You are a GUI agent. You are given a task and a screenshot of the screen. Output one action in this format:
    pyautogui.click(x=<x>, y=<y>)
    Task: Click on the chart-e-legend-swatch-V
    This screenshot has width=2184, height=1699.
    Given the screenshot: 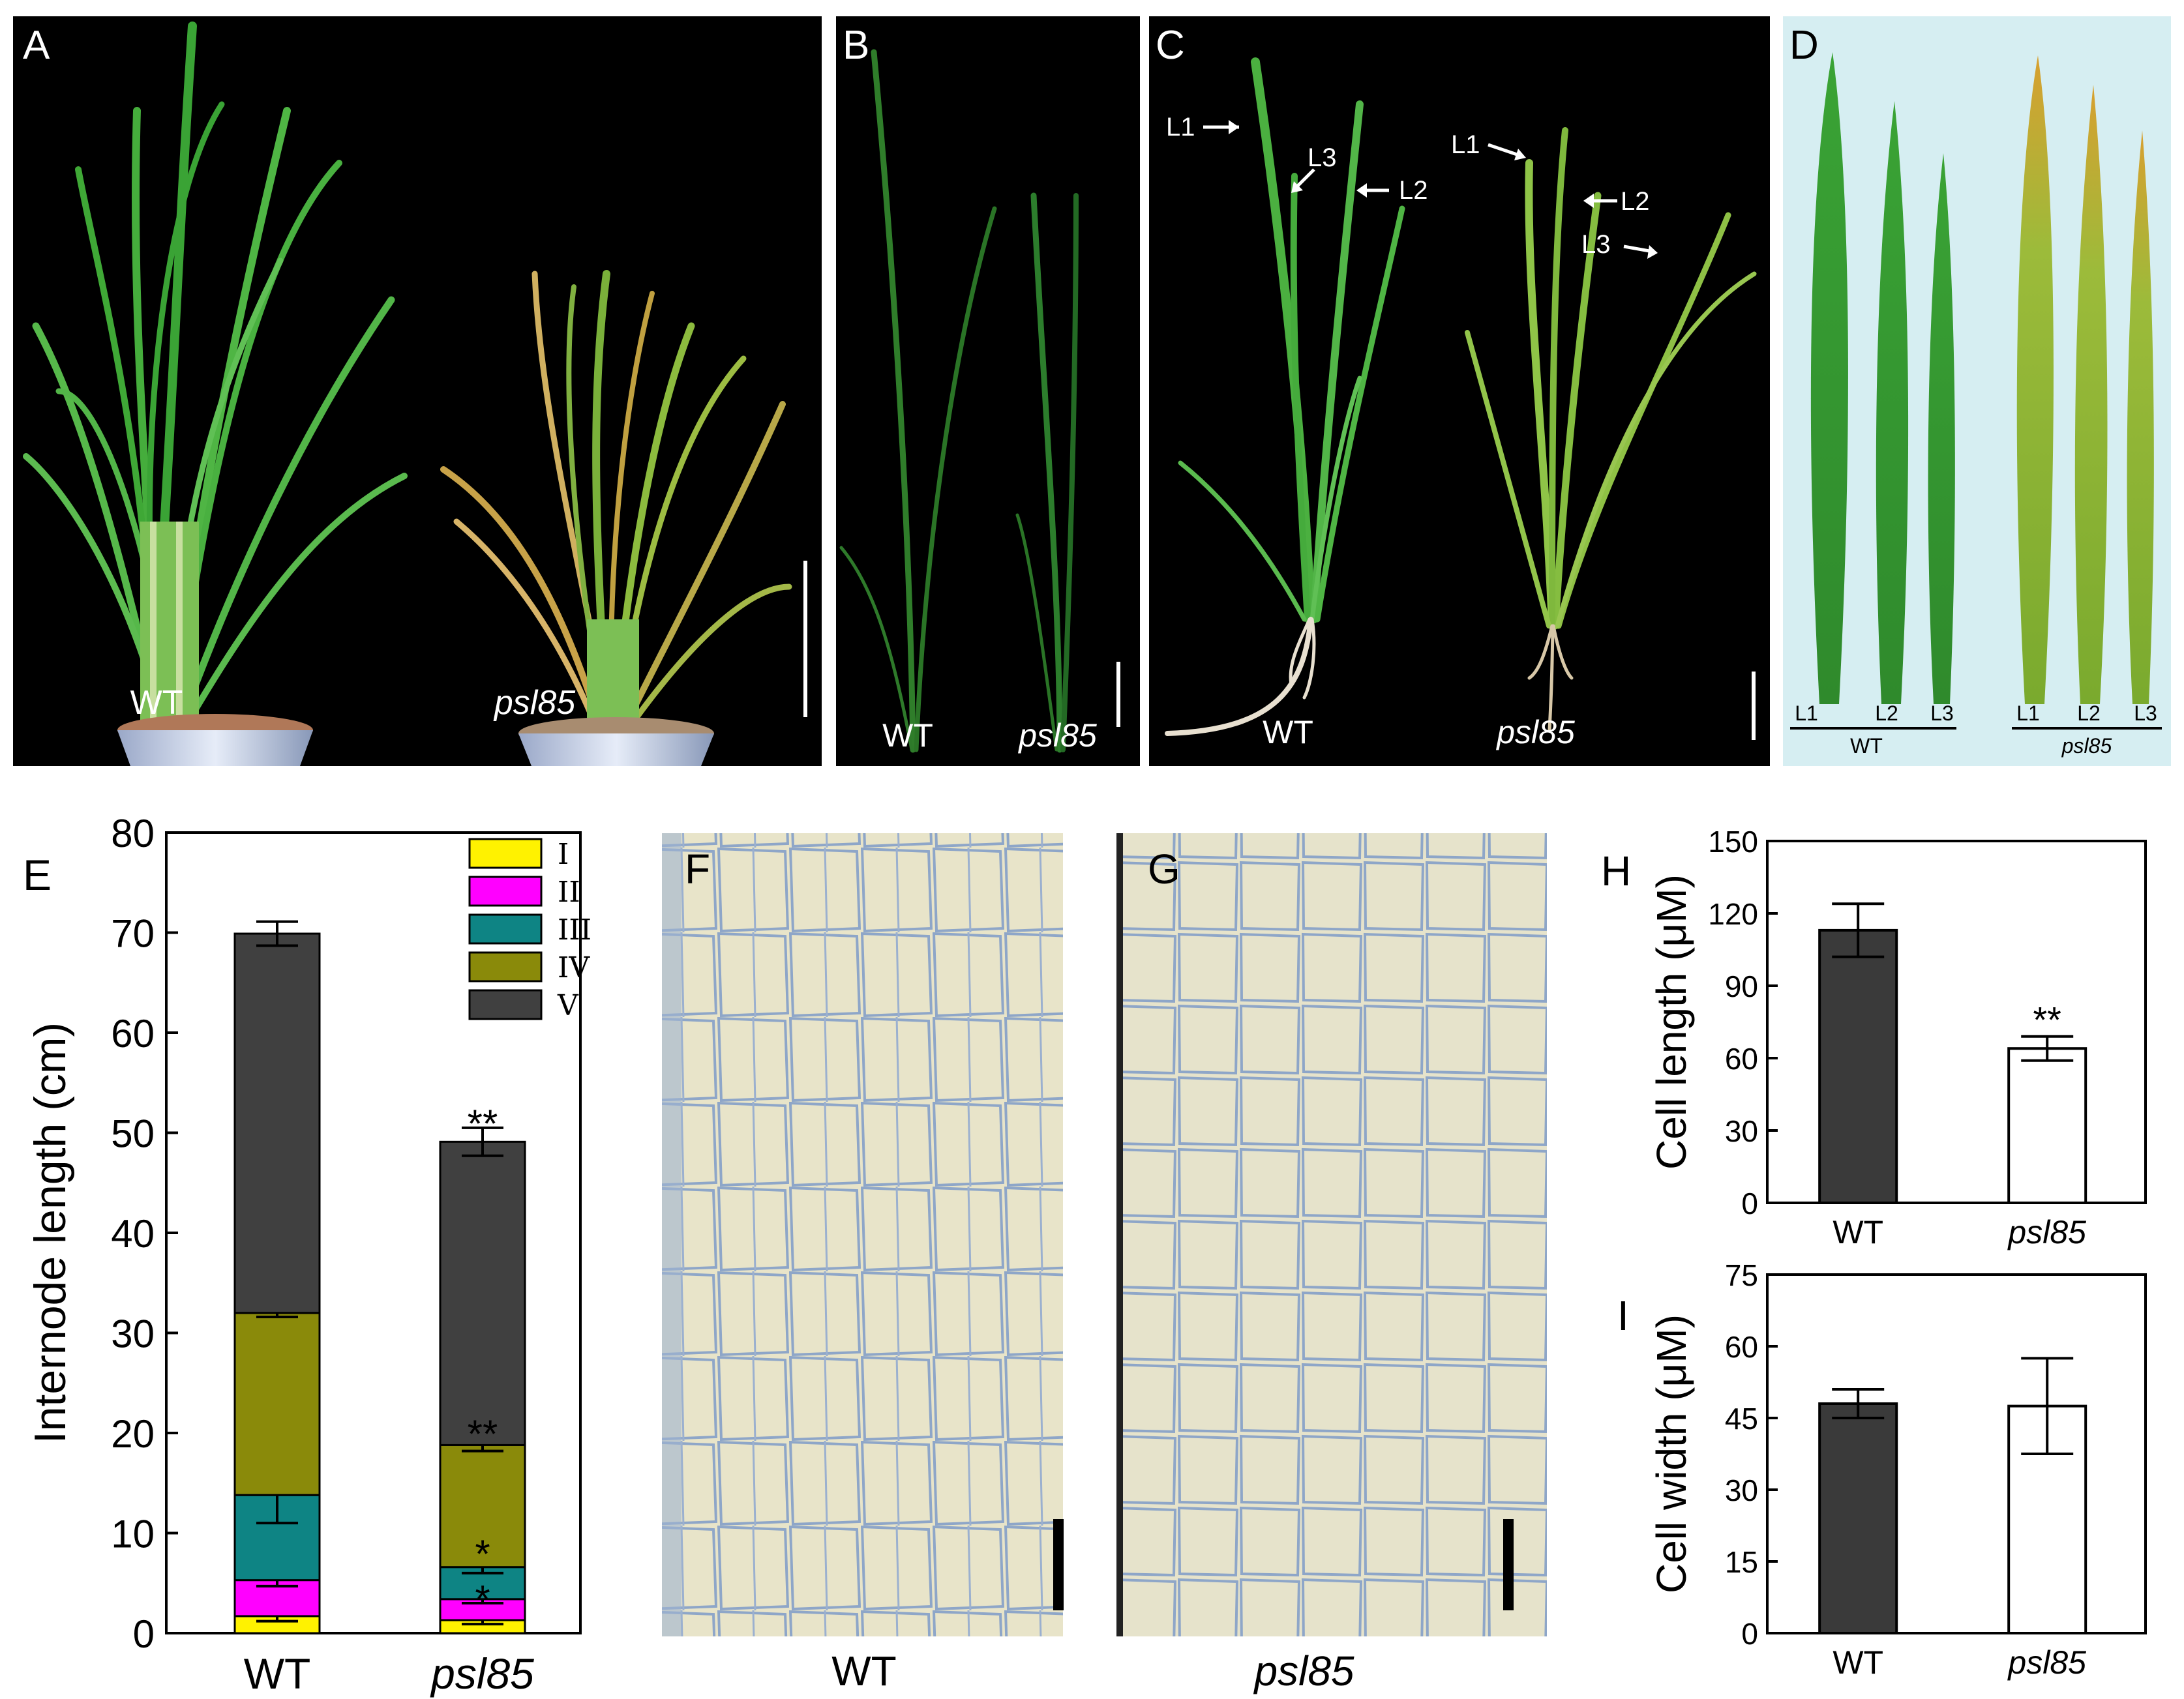 What is the action you would take?
    pyautogui.click(x=506, y=1005)
    